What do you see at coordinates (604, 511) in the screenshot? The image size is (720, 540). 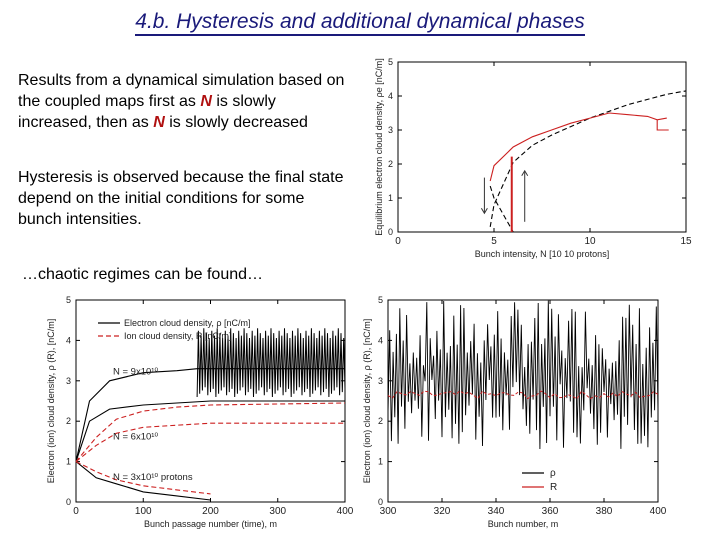 I see `x-tick-label: 380` at bounding box center [604, 511].